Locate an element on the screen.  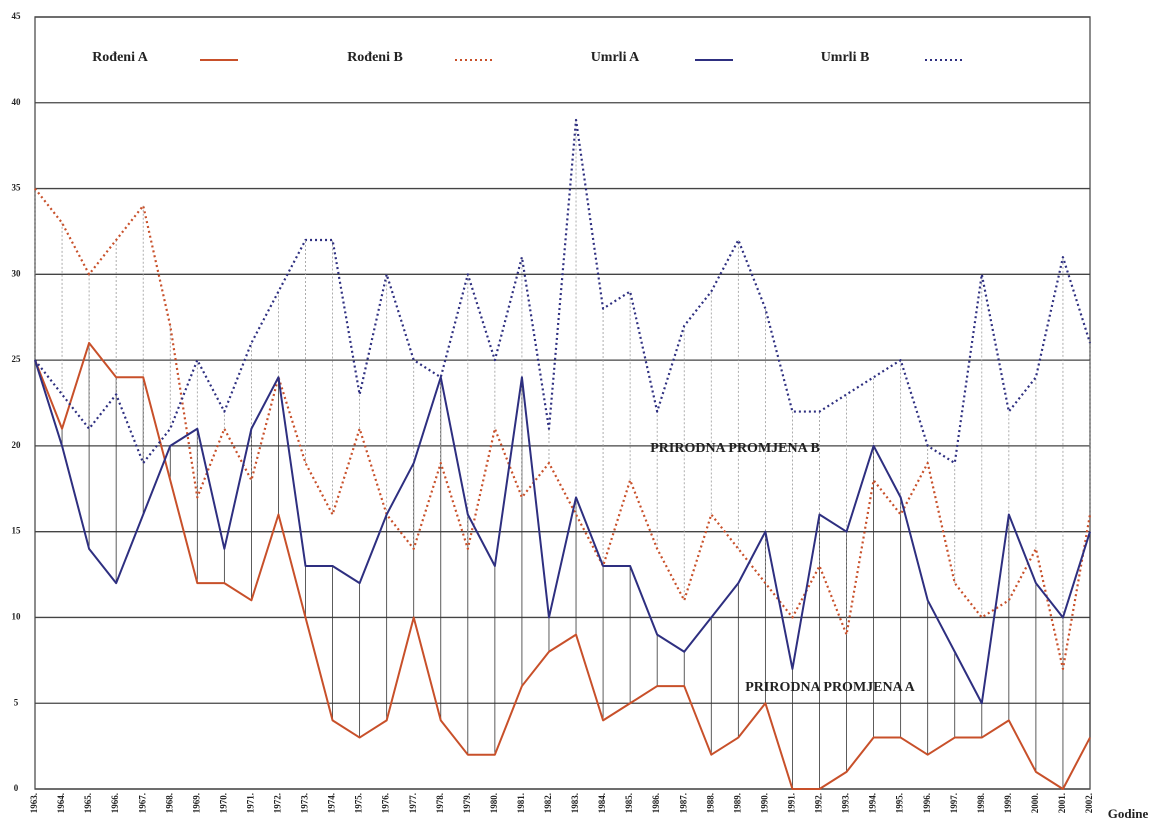
annotation: PRIRODNA PROMJENA B is located at coordinates (735, 448).